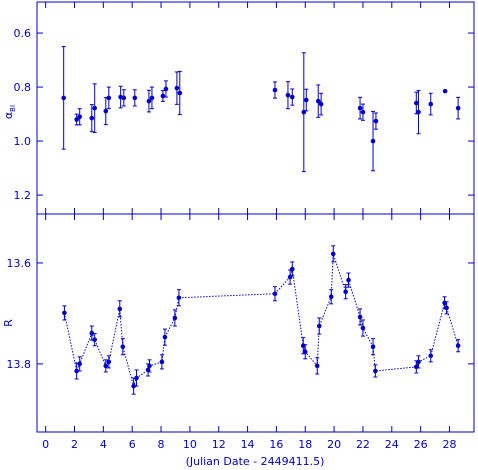 This screenshot has height=470, width=478. Describe the element at coordinates (190, 444) in the screenshot. I see `x-tick-label: 10` at that location.